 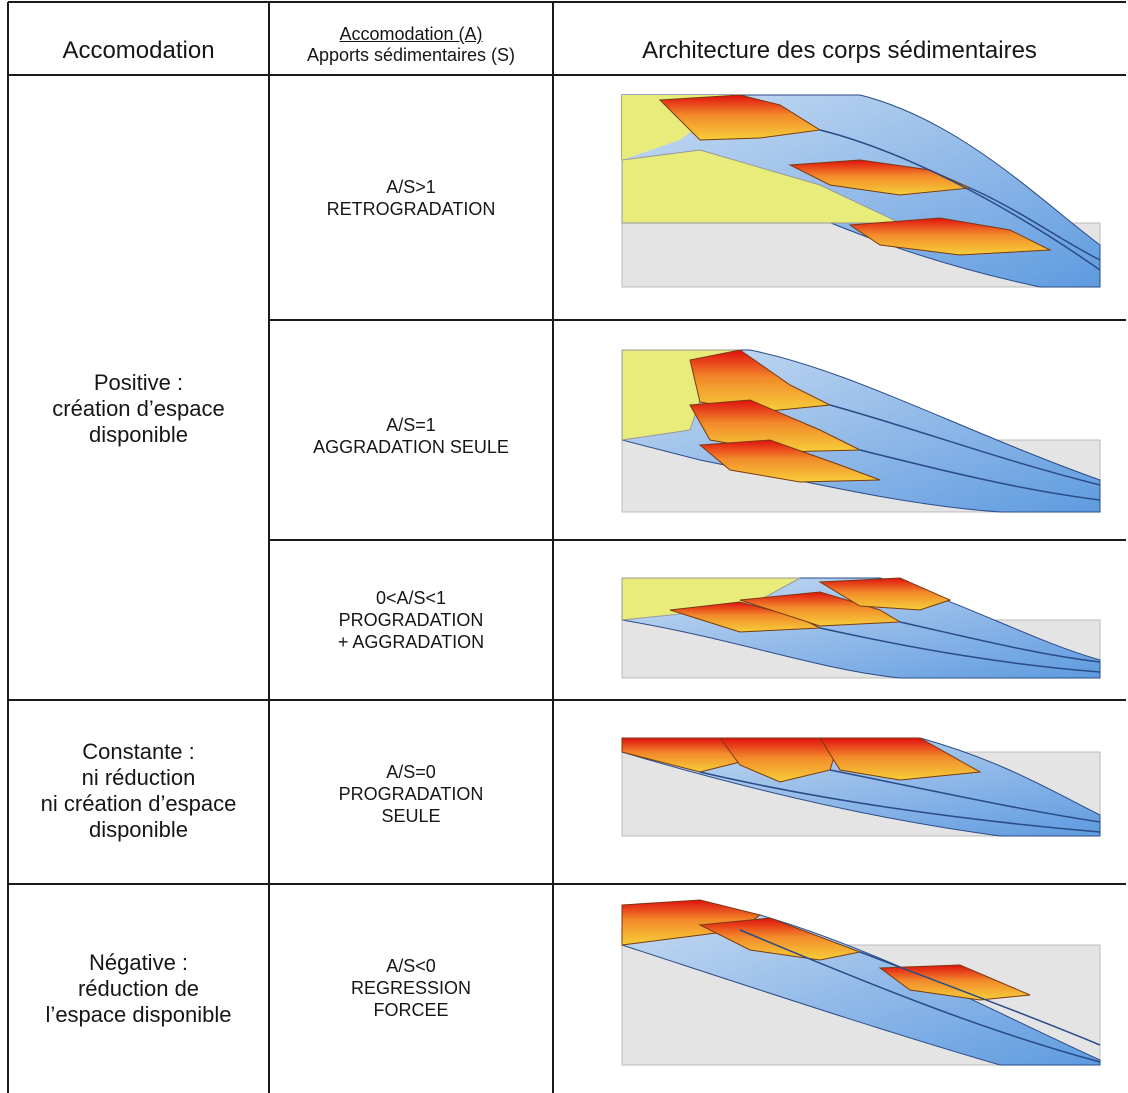 What do you see at coordinates (138, 434) in the screenshot?
I see `accommodation-positive-line3: disponible` at bounding box center [138, 434].